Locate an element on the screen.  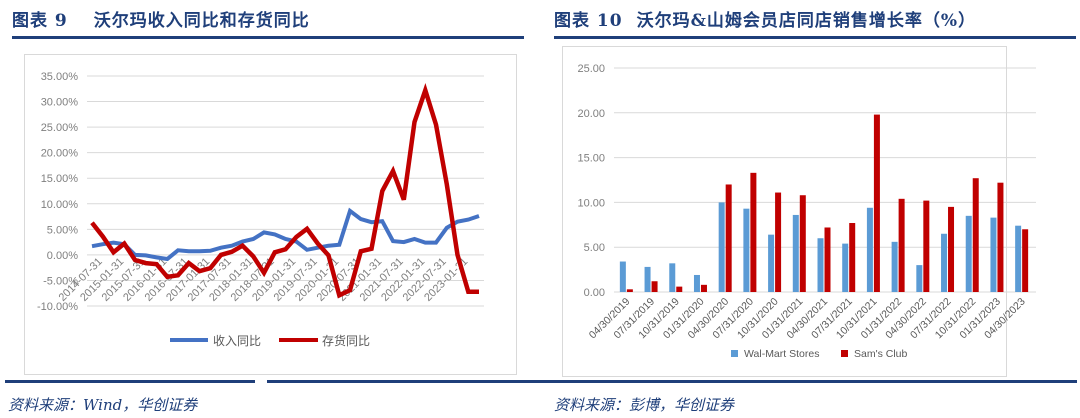
legend-label-revenue: 收入同比 is located at coordinates (237, 341).